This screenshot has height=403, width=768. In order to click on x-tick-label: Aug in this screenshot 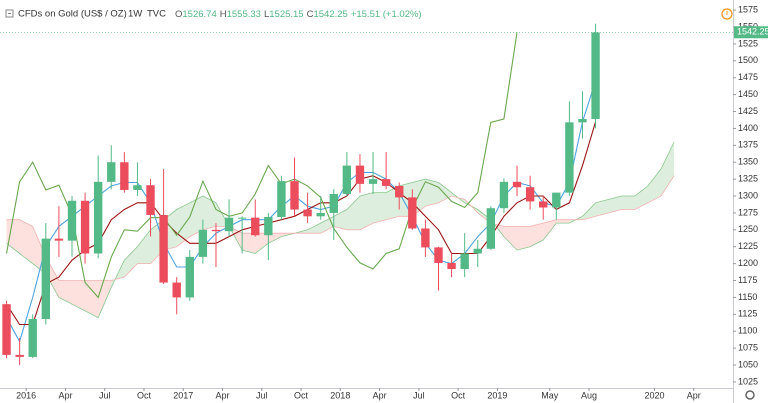, I will do `click(589, 395)`.